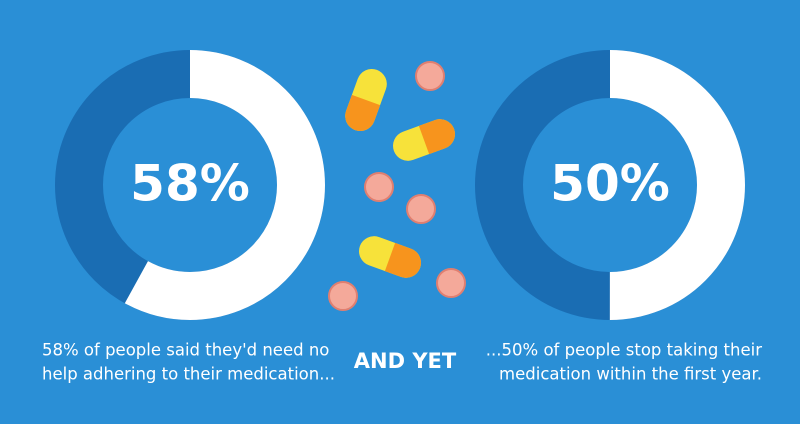 The image size is (800, 424). I want to click on donut-label: 58%, so click(190, 184).